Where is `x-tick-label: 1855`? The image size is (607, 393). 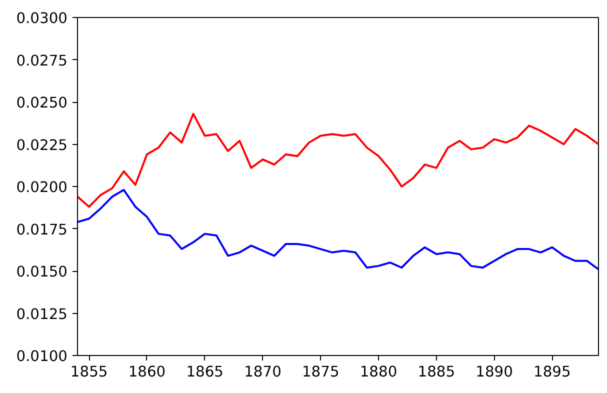 x-tick-label: 1855 is located at coordinates (89, 372).